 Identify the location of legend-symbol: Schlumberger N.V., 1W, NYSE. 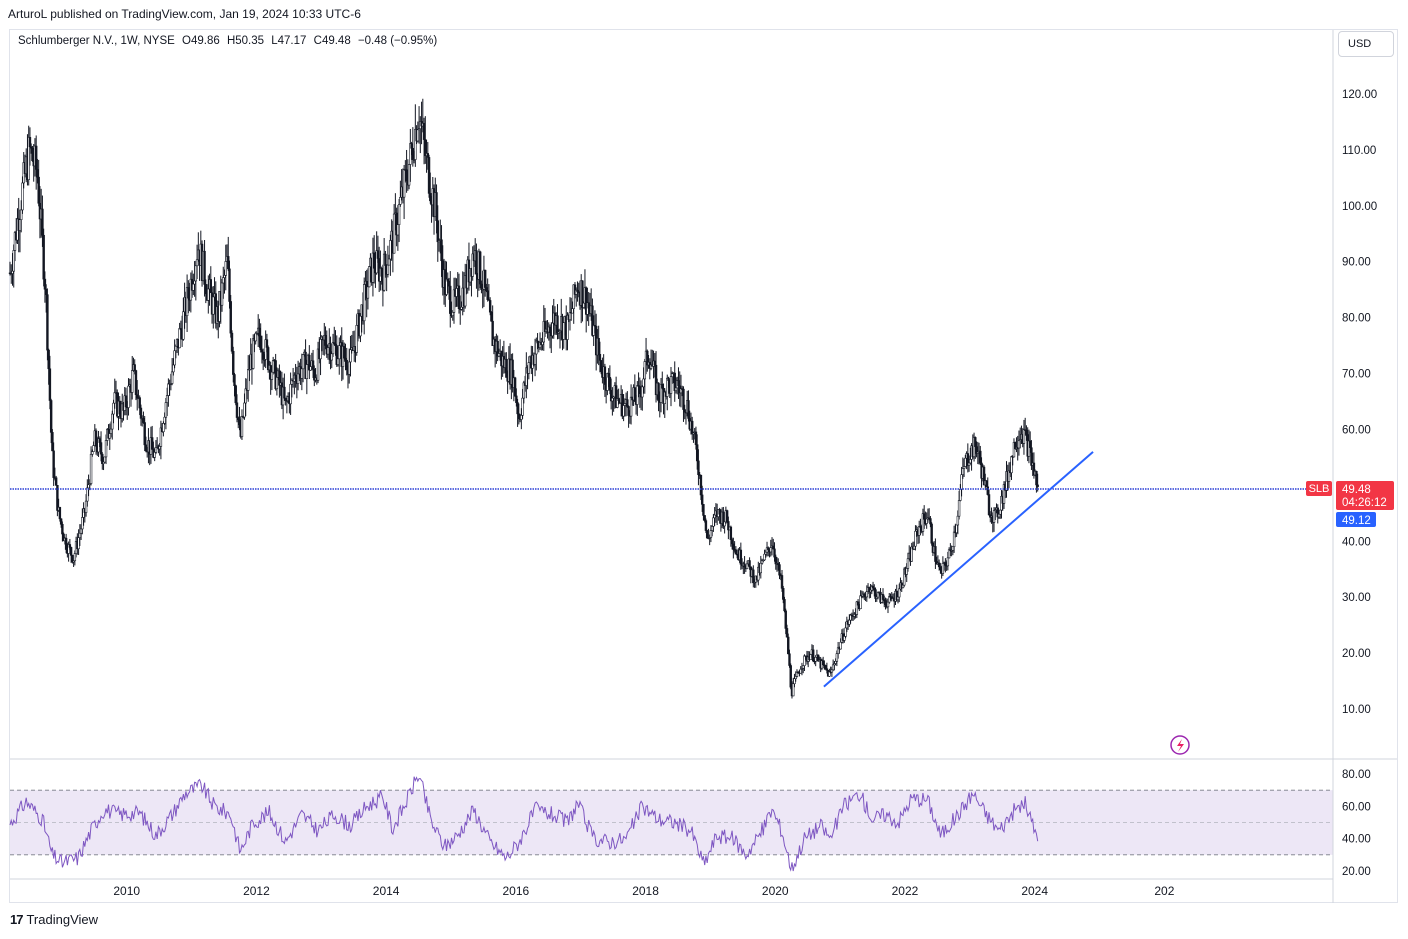
(96, 41).